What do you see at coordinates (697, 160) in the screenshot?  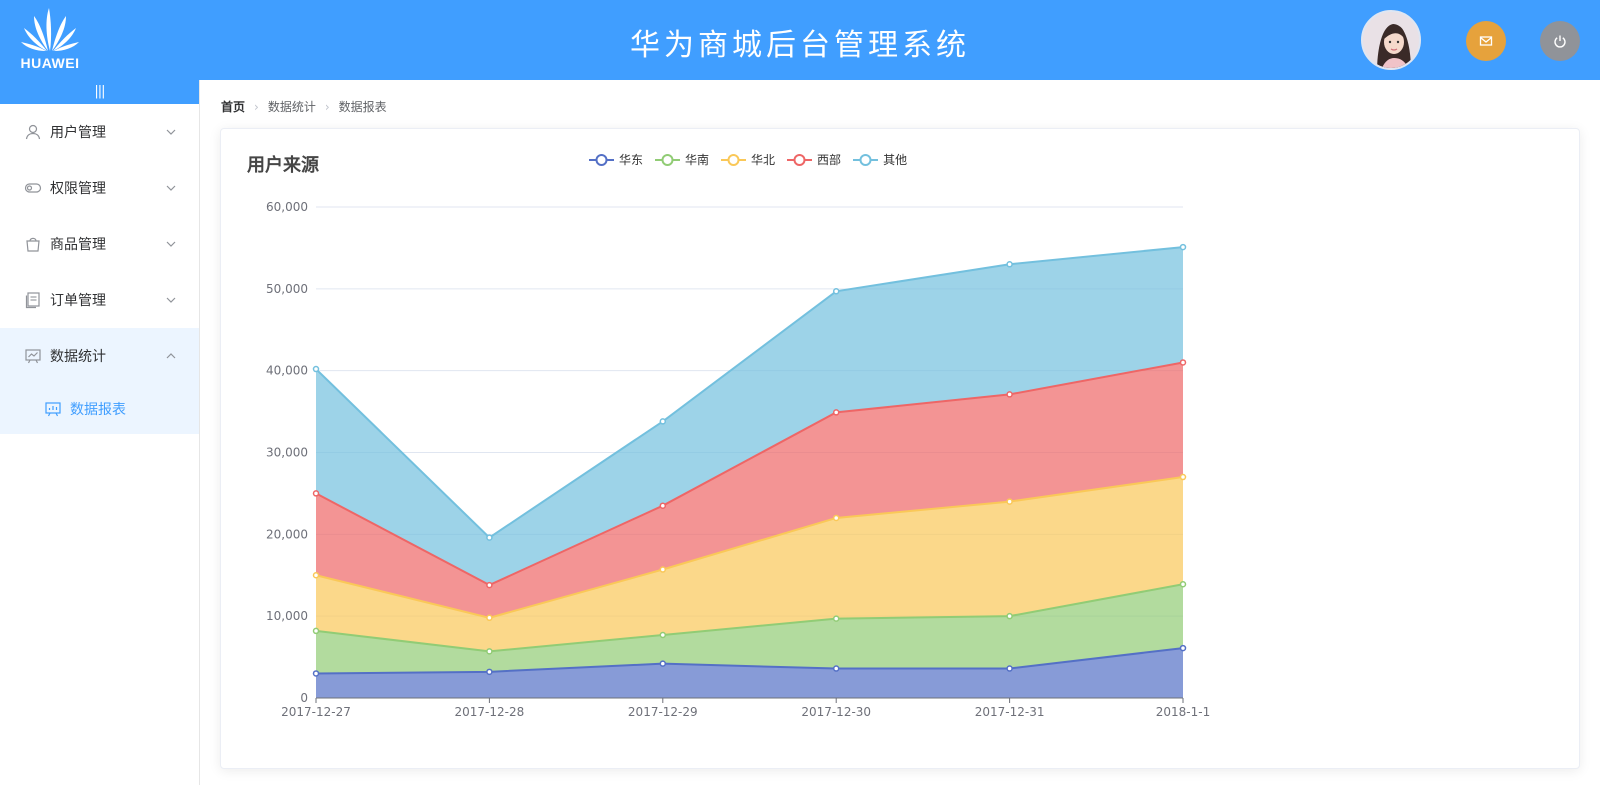 I see `legend-label: 华南` at bounding box center [697, 160].